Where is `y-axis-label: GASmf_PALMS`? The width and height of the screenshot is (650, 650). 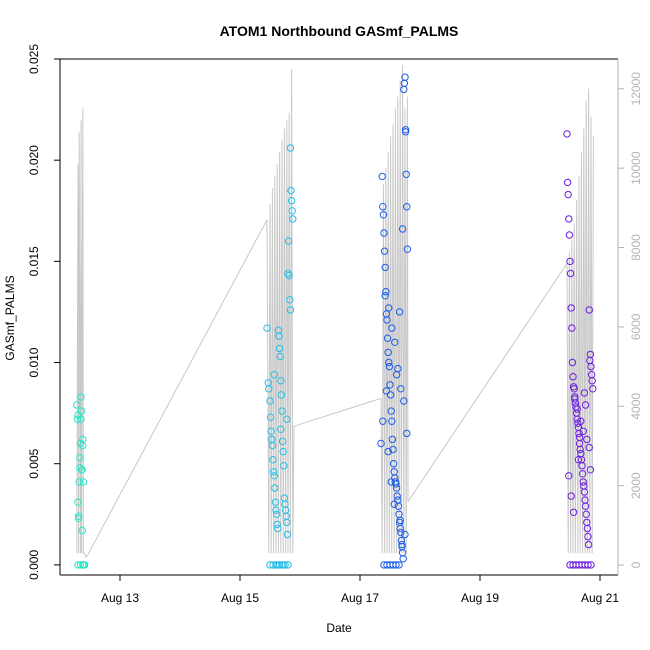 y-axis-label: GASmf_PALMS is located at coordinates (10, 317).